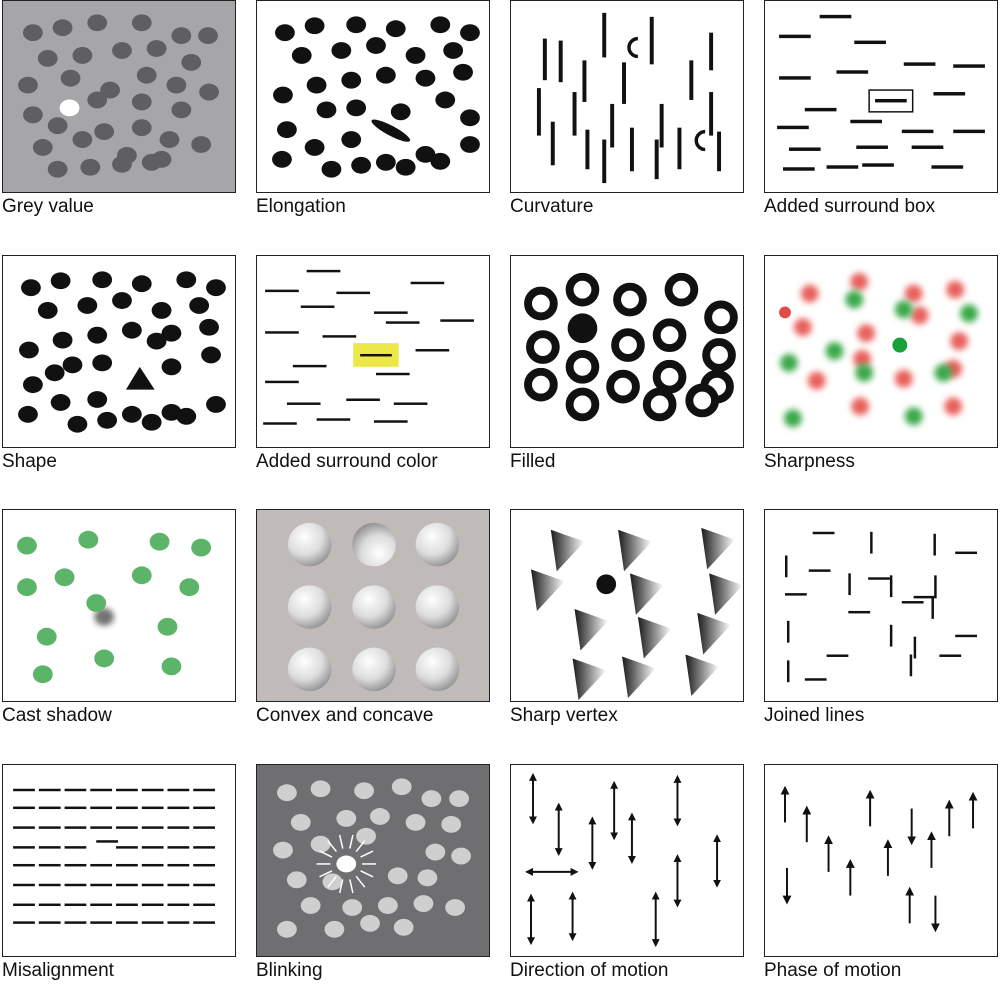 Image resolution: width=1000 pixels, height=984 pixels. Describe the element at coordinates (552, 206) in the screenshot. I see `caption-curvature: Curvature` at that location.